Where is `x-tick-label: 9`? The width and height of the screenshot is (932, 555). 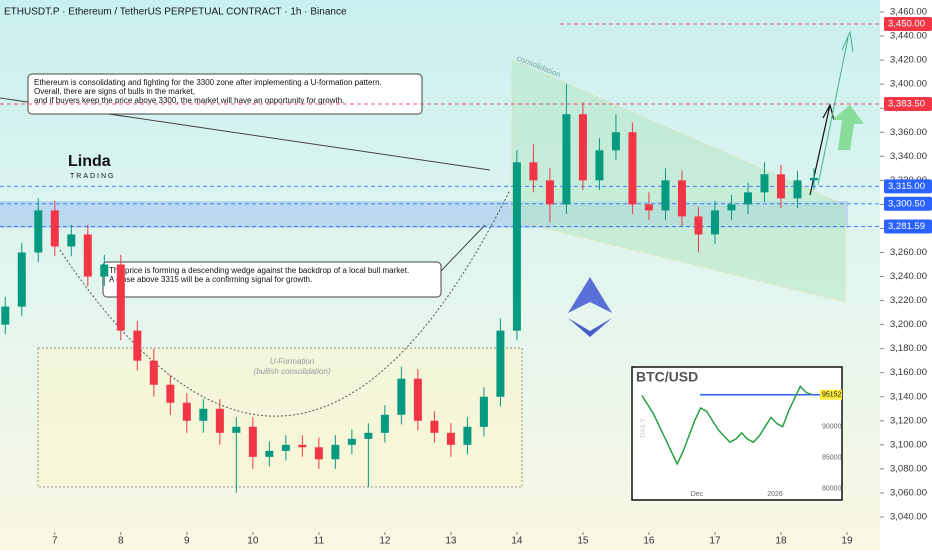
x-tick-label: 9 is located at coordinates (187, 541).